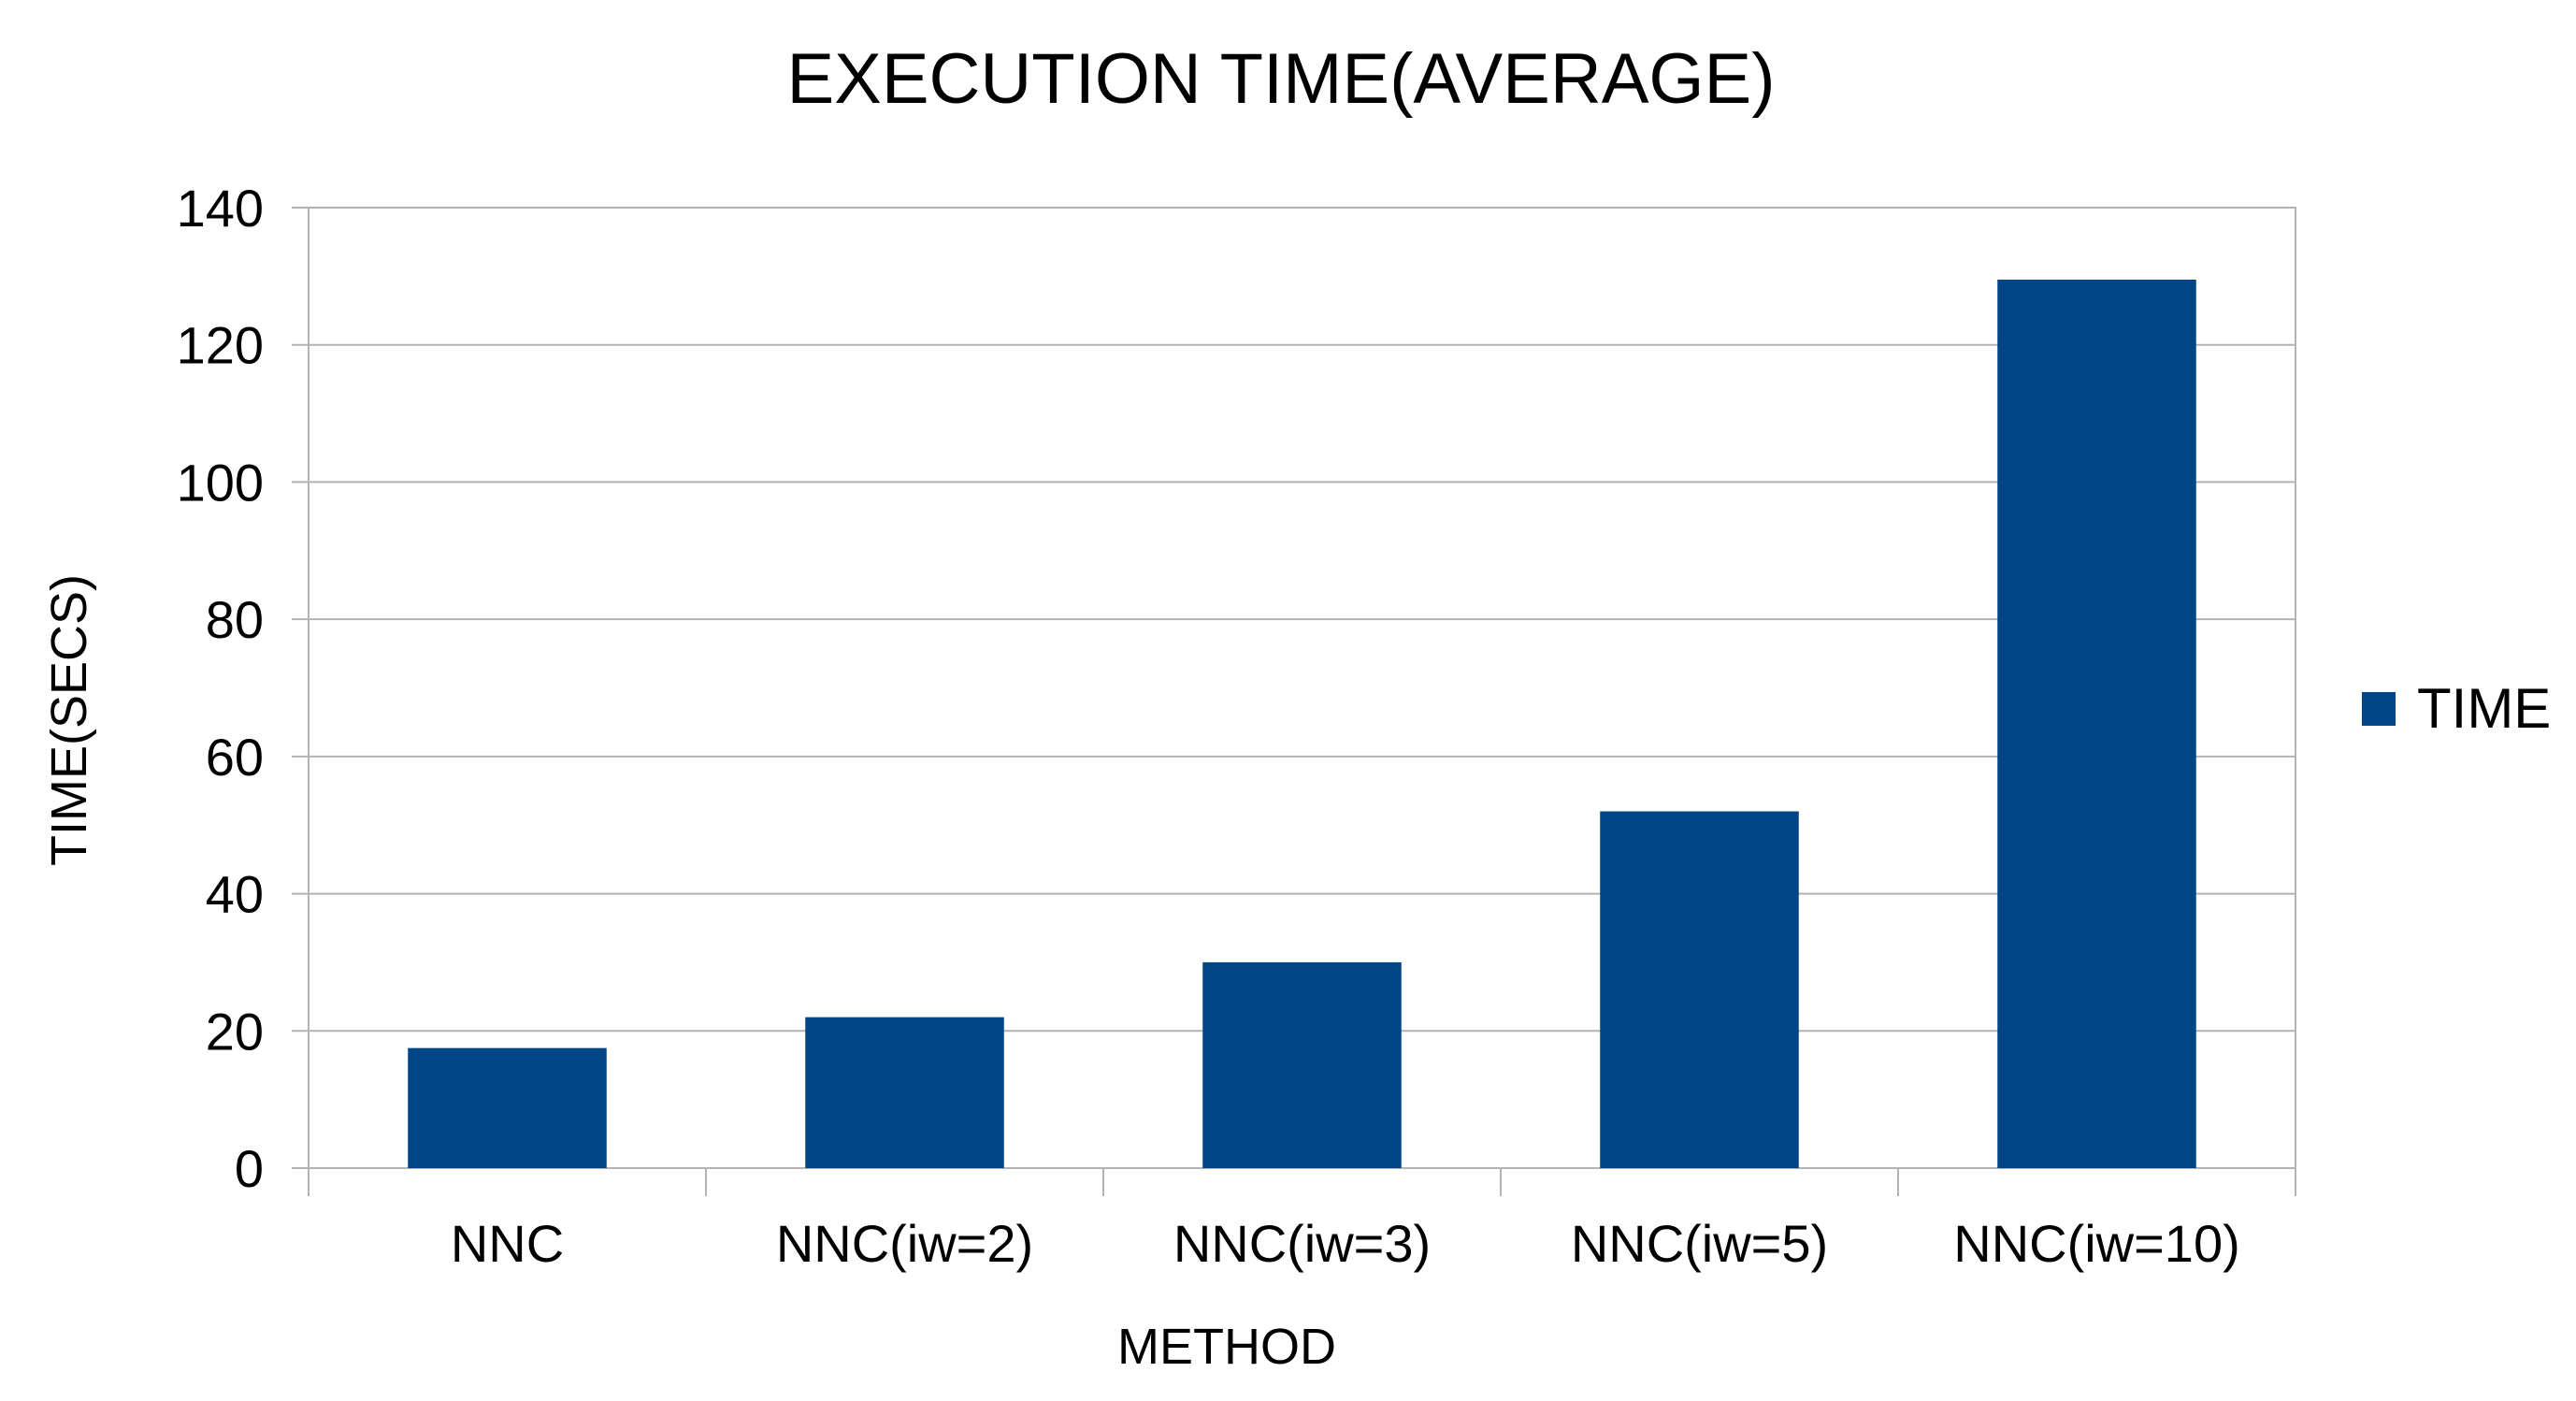 The width and height of the screenshot is (2576, 1401). I want to click on legend-label-time: TIME, so click(2484, 708).